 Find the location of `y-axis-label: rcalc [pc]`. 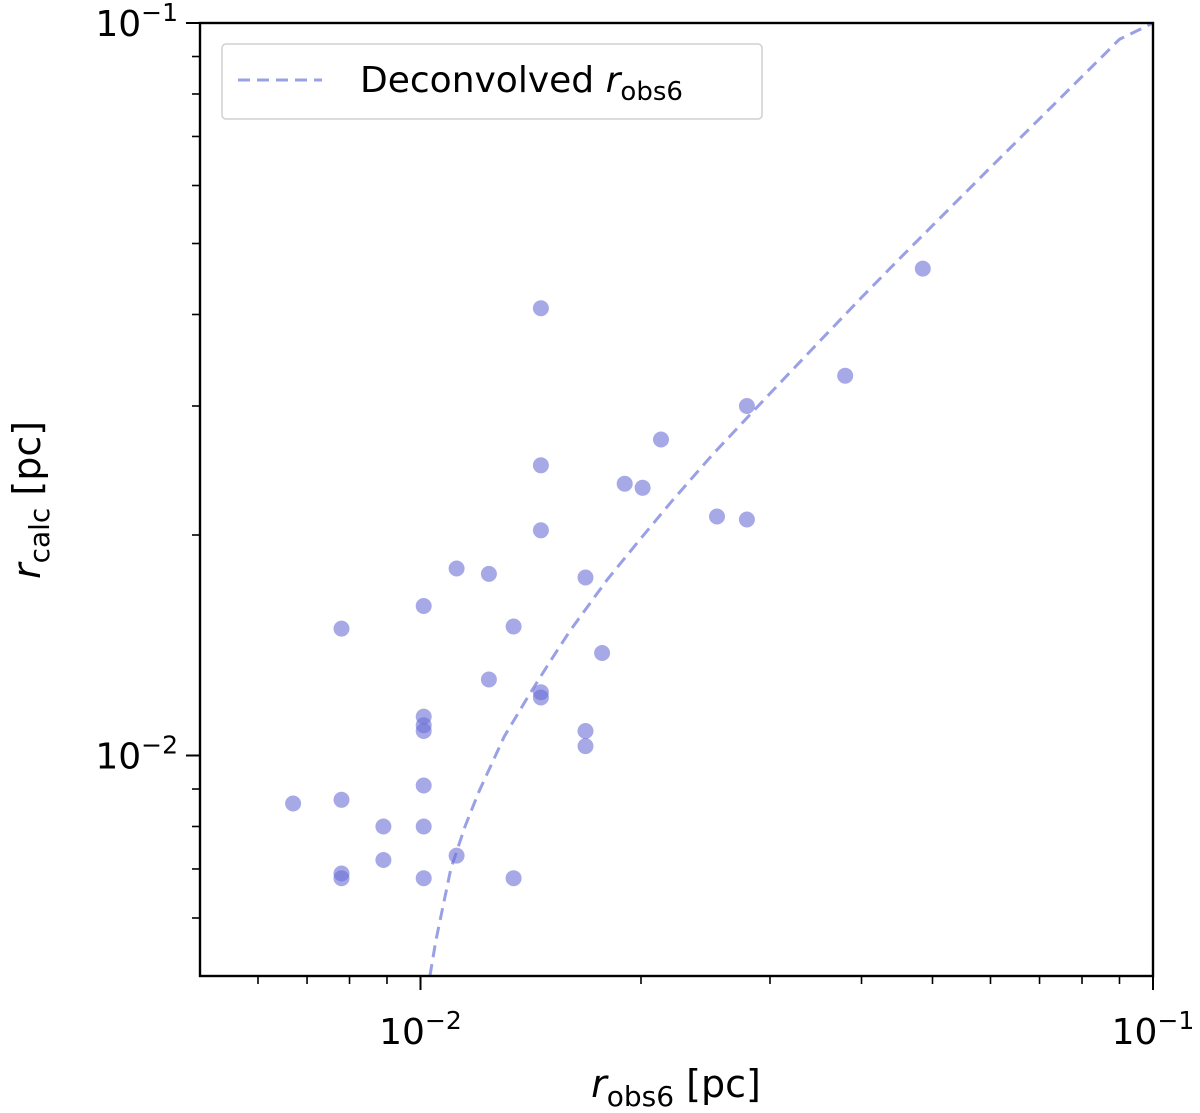

y-axis-label: rcalc [pc] is located at coordinates (30, 500).